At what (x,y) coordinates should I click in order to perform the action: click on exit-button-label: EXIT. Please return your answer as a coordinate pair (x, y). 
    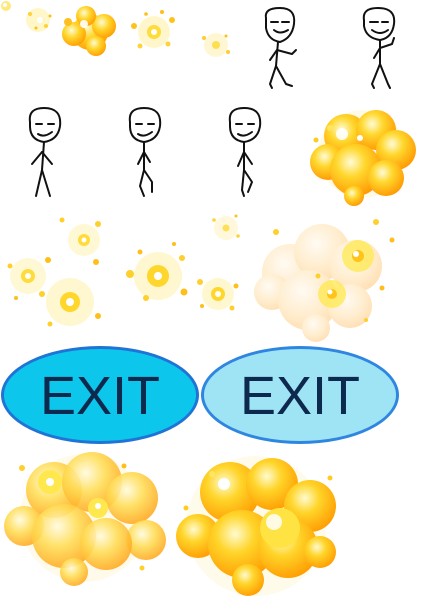
    Looking at the image, I should click on (100, 396).